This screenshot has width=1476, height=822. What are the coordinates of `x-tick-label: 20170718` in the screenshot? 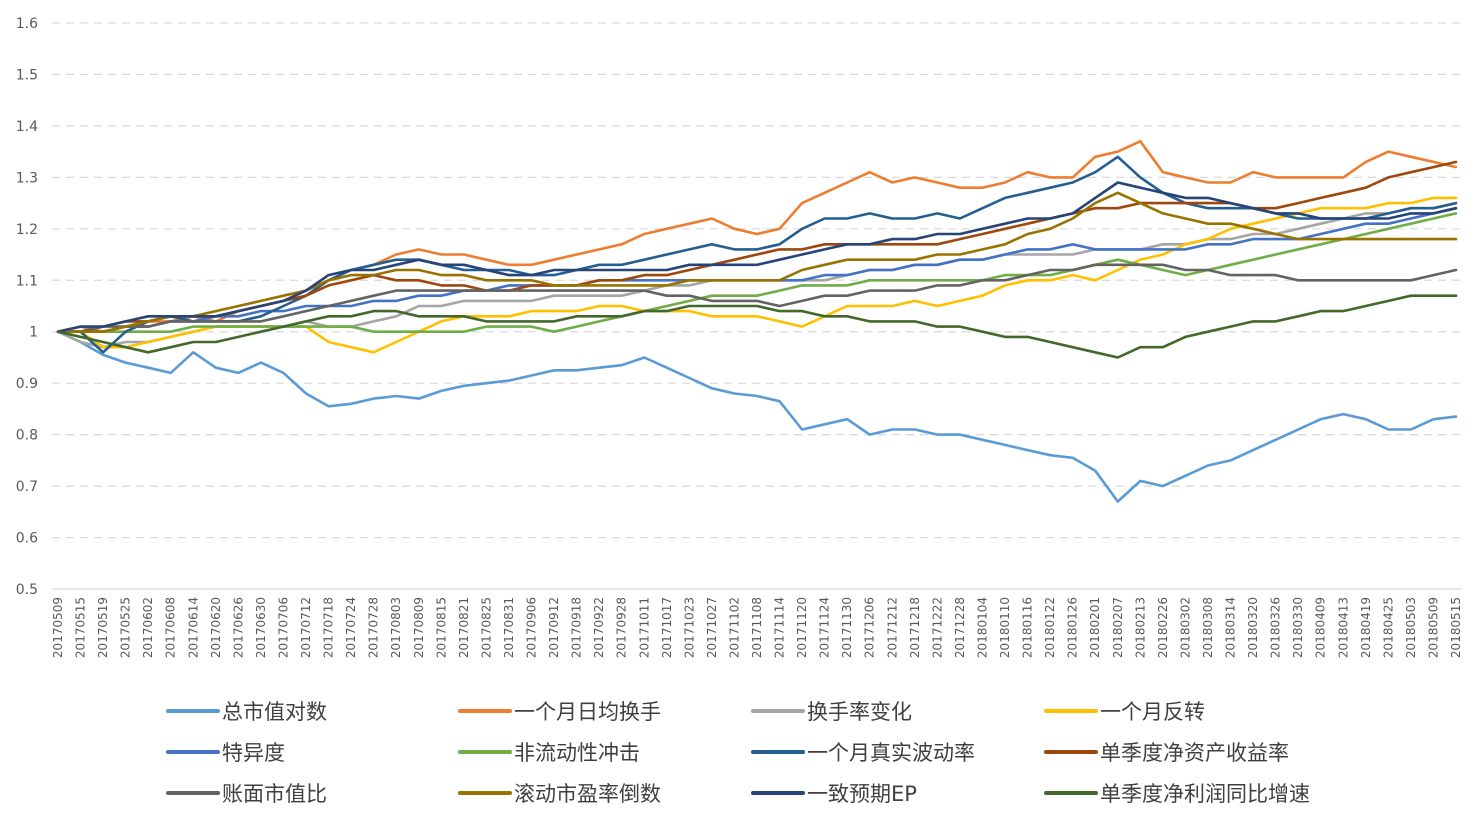 It's located at (329, 627).